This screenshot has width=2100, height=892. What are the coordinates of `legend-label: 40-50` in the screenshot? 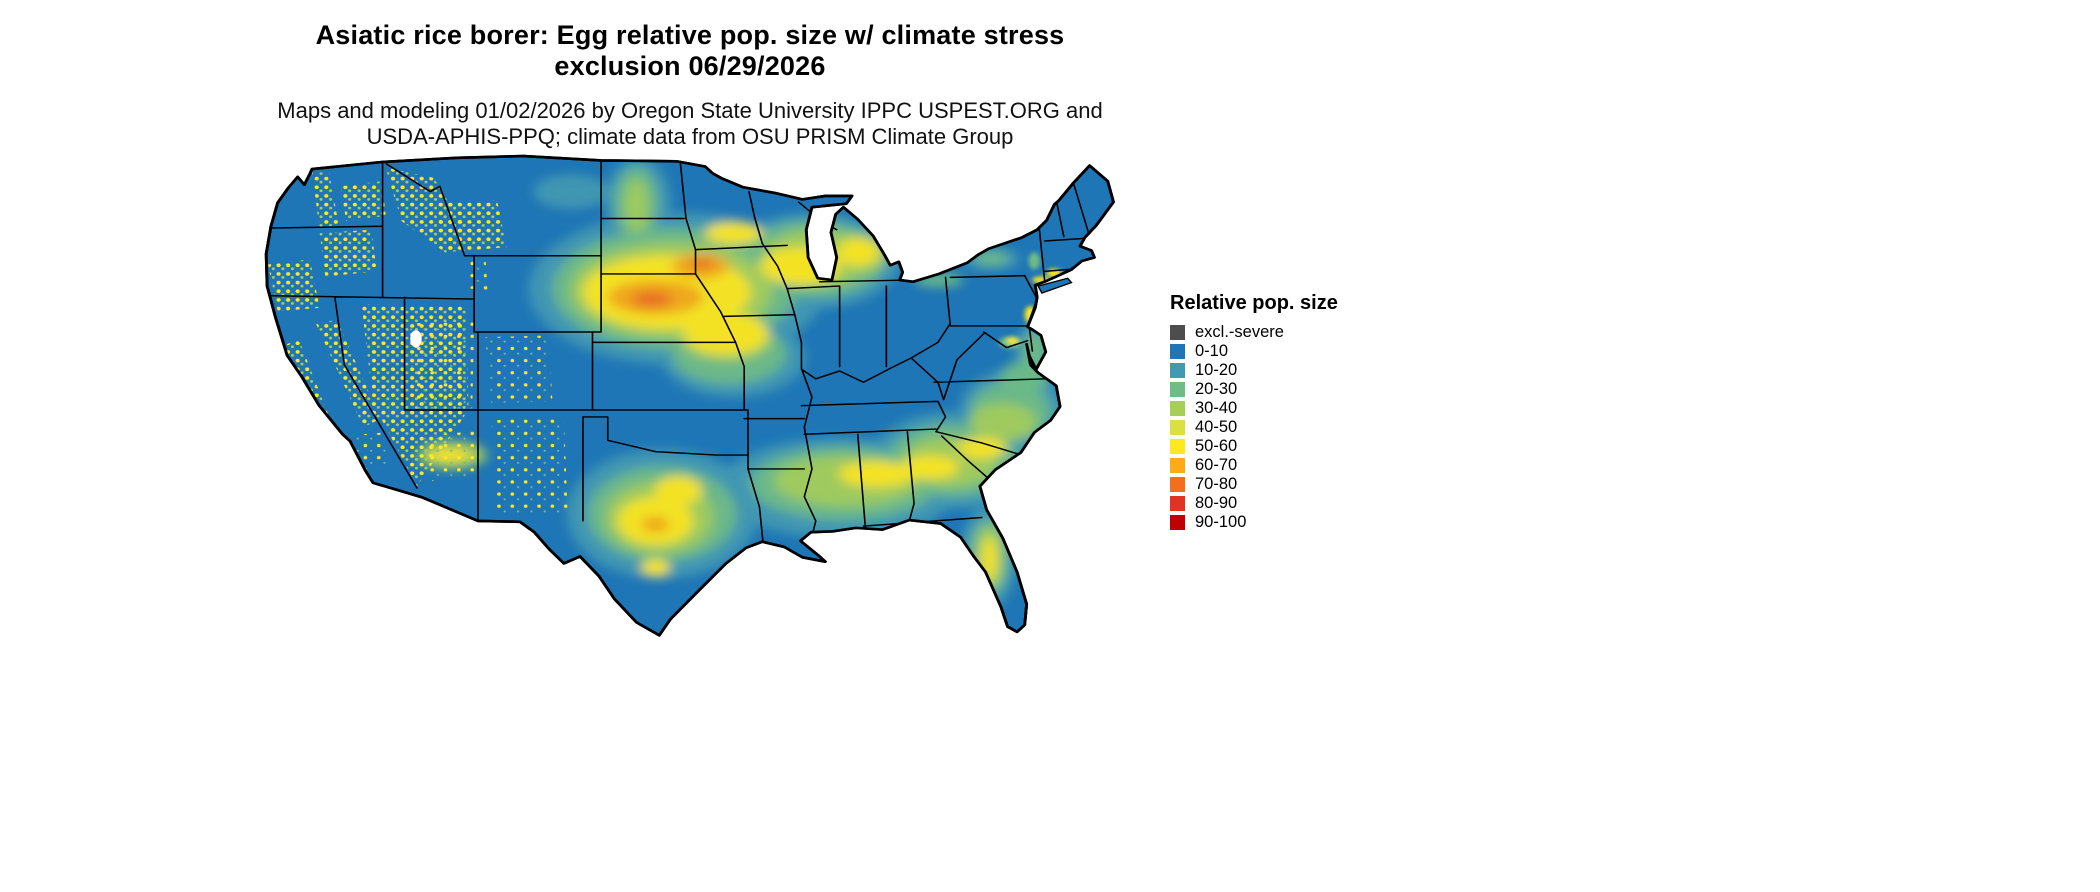 It's located at (1216, 427).